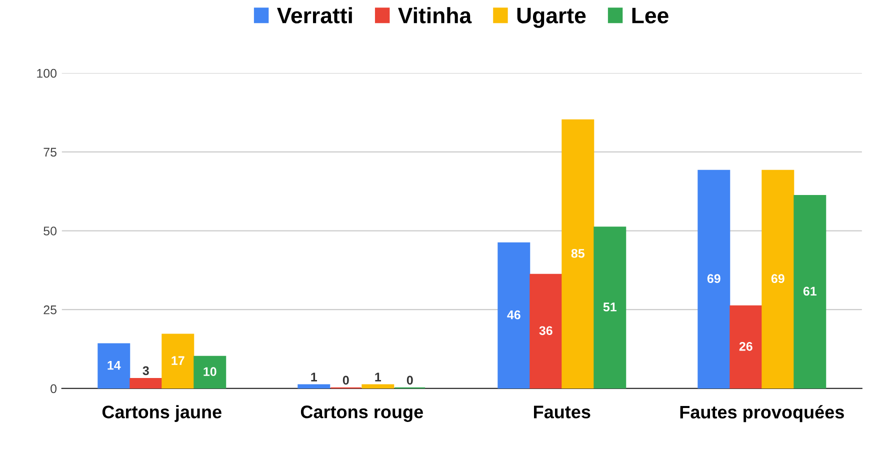  I want to click on x-tick-label: Fautes provoquées, so click(762, 413).